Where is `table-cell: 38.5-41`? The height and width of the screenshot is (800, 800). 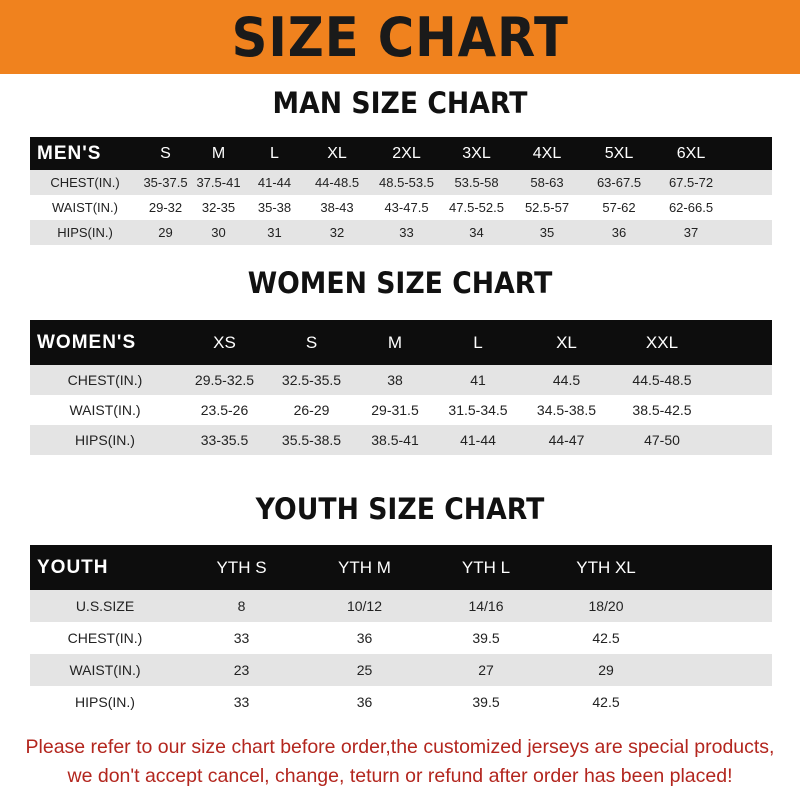
table-cell: 38.5-41 is located at coordinates (395, 440).